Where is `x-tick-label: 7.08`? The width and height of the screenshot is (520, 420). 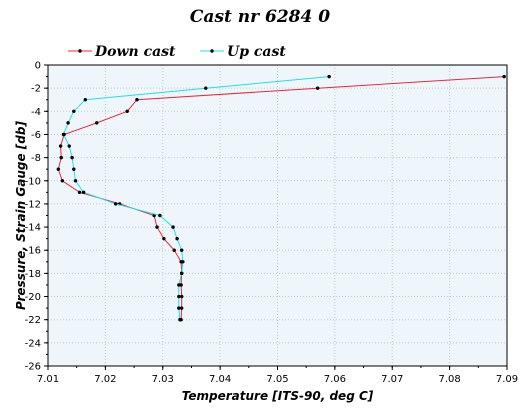 x-tick-label: 7.08 is located at coordinates (449, 379).